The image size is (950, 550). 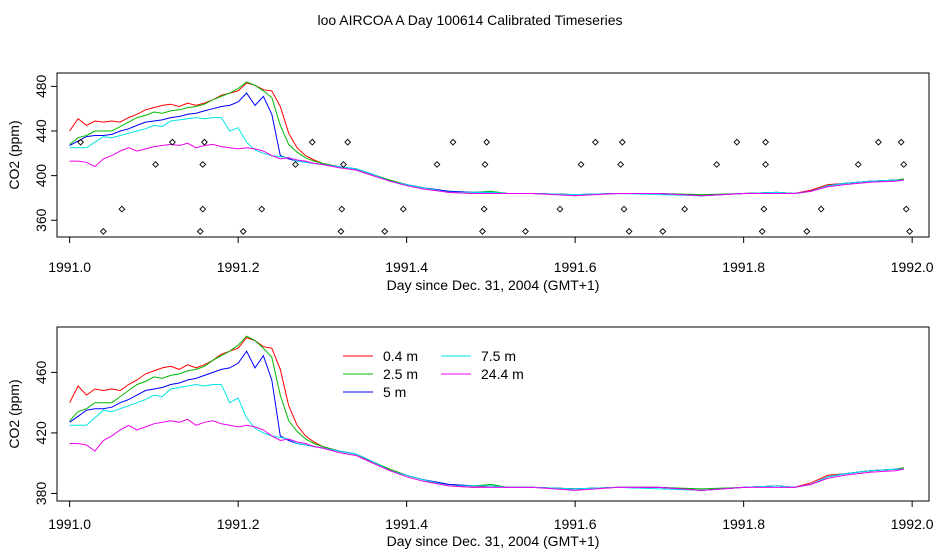 I want to click on bottom-y-tick-label: 420, so click(x=41, y=433).